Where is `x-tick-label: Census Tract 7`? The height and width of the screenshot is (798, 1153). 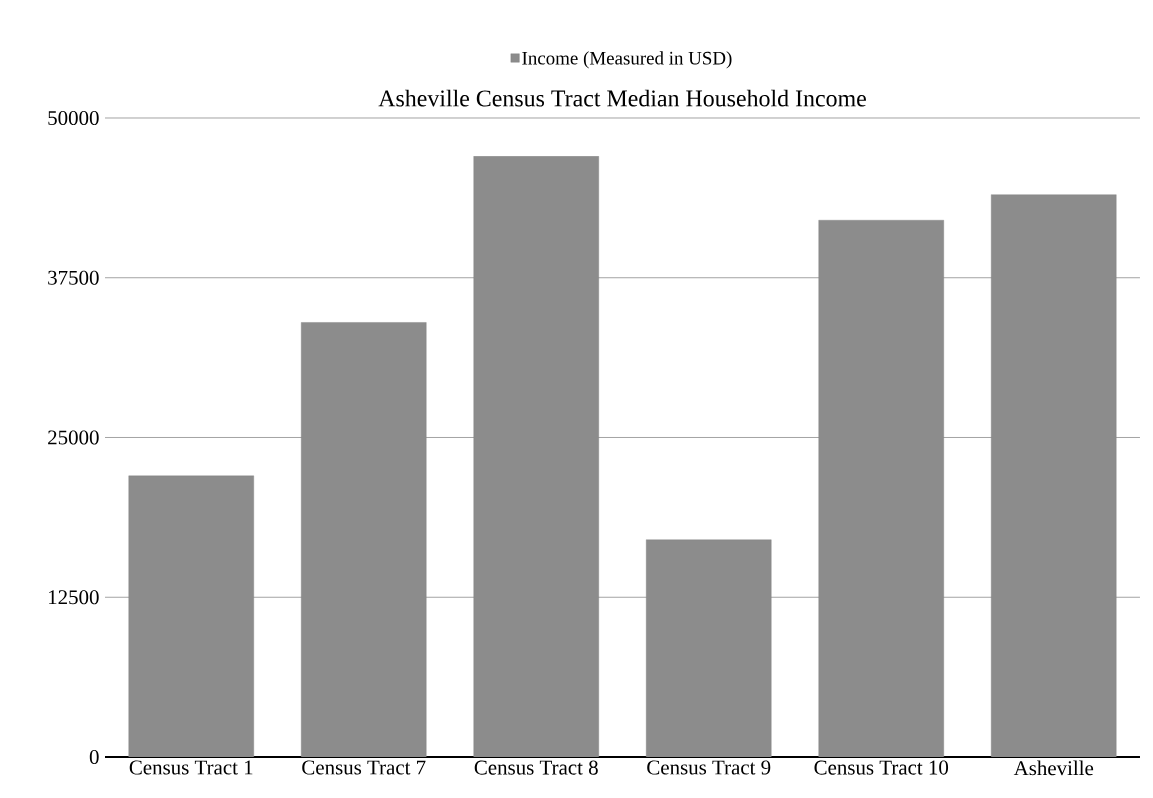
x-tick-label: Census Tract 7 is located at coordinates (364, 767).